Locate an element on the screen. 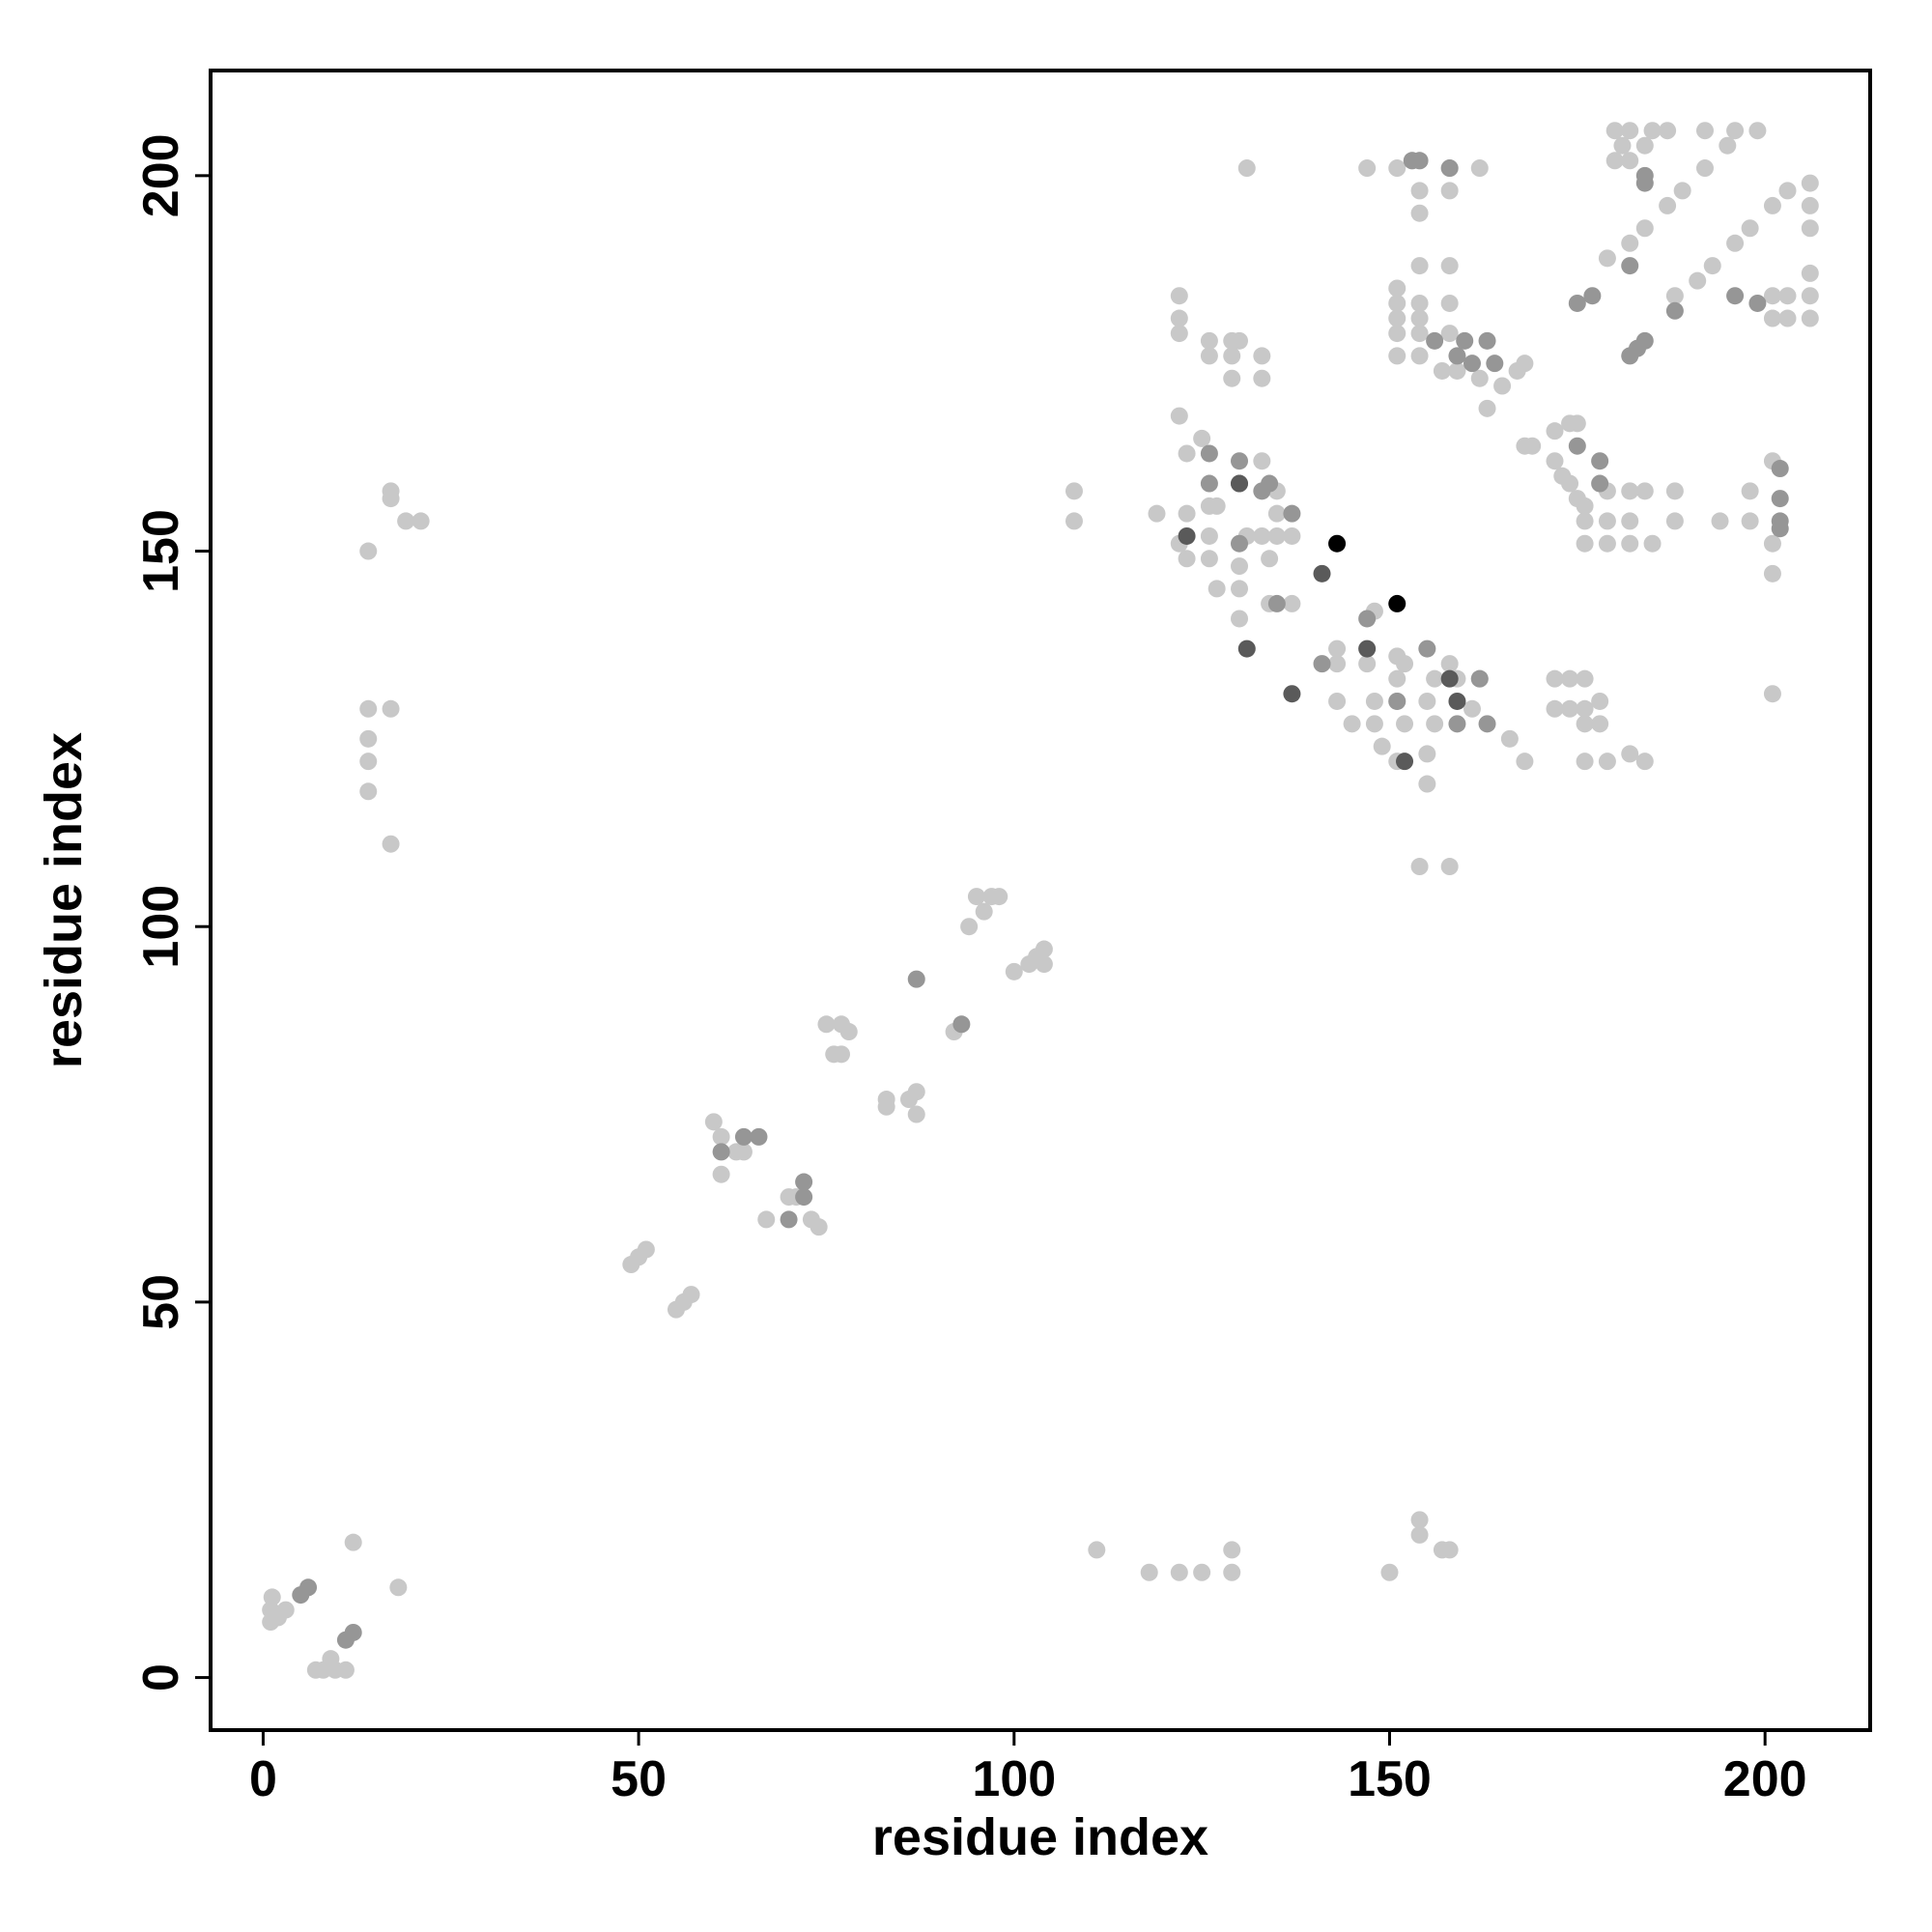 The height and width of the screenshot is (1932, 1932). x-tick-label: 50 is located at coordinates (639, 1779).